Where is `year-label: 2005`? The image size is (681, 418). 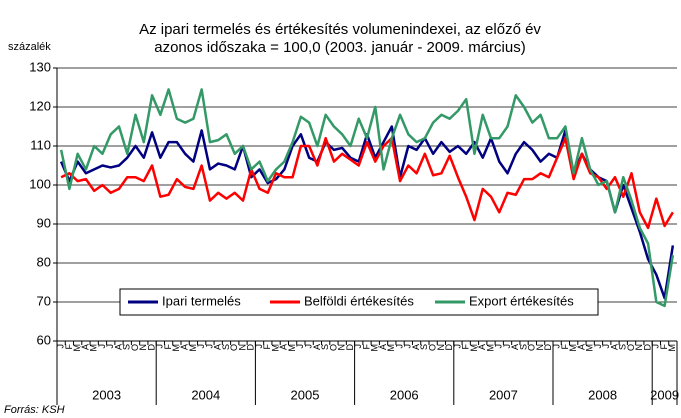
year-label: 2005 is located at coordinates (305, 394).